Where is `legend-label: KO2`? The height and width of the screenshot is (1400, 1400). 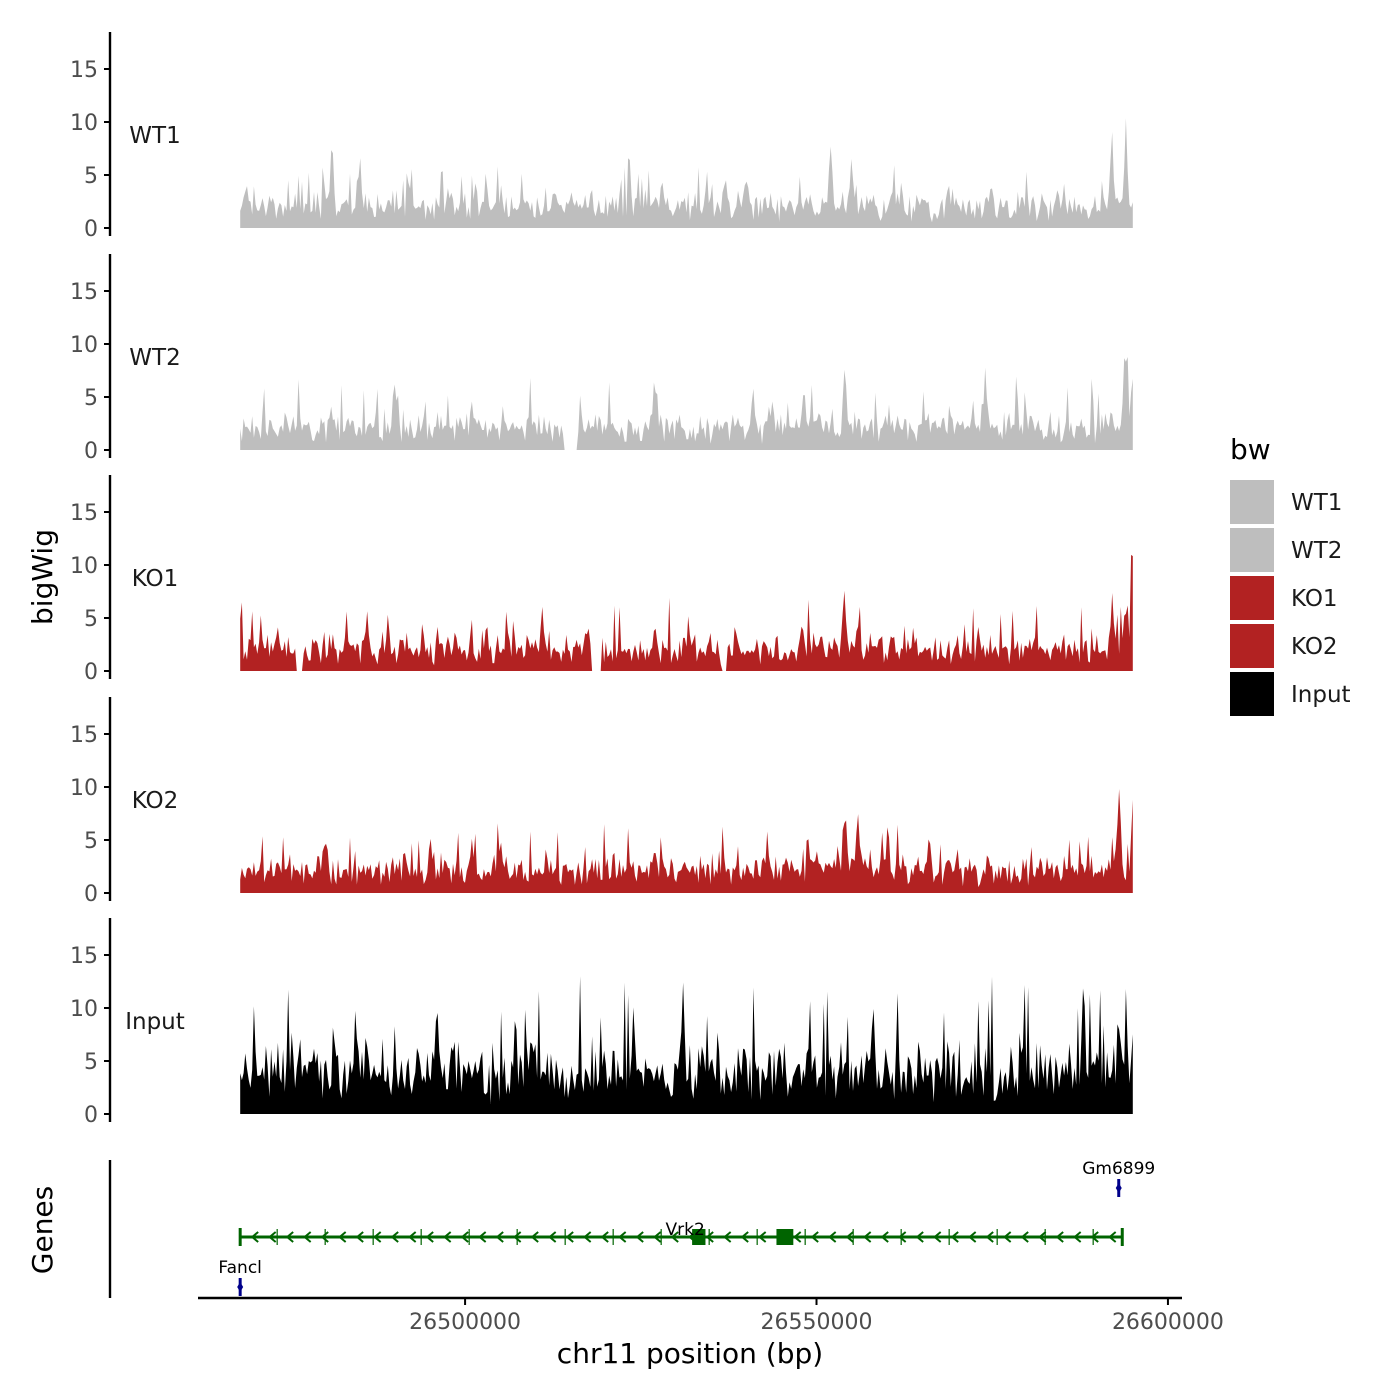
legend-label: KO2 is located at coordinates (1314, 647).